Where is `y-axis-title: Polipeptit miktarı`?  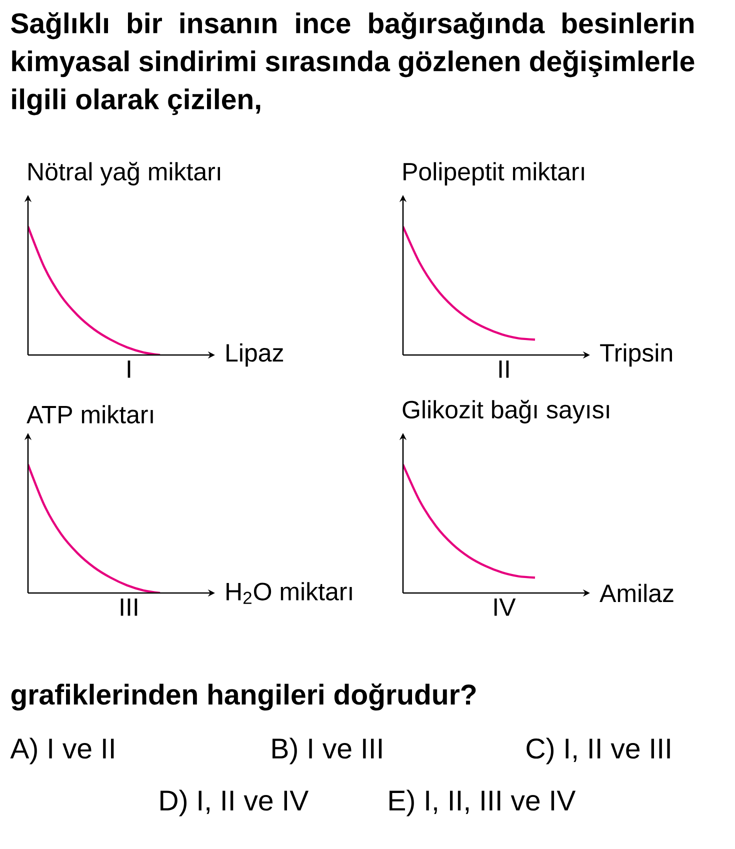
y-axis-title: Polipeptit miktarı is located at coordinates (494, 174).